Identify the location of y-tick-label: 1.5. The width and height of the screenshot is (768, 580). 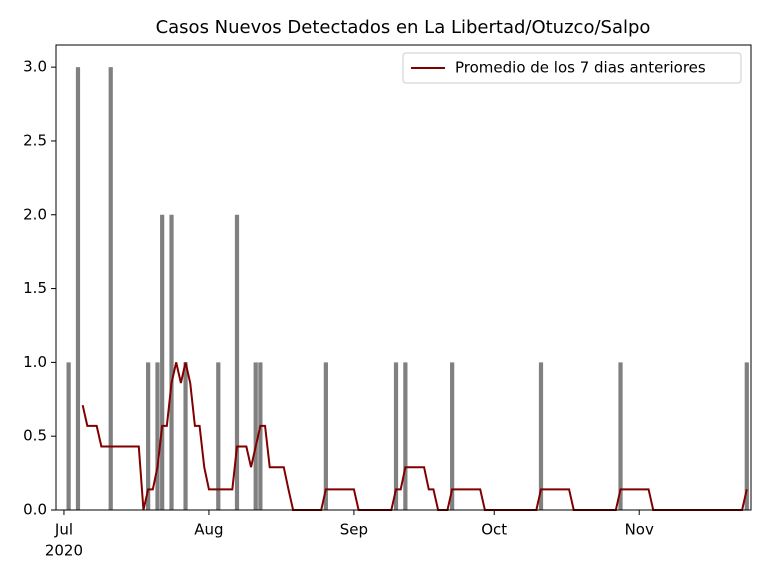
(35, 288).